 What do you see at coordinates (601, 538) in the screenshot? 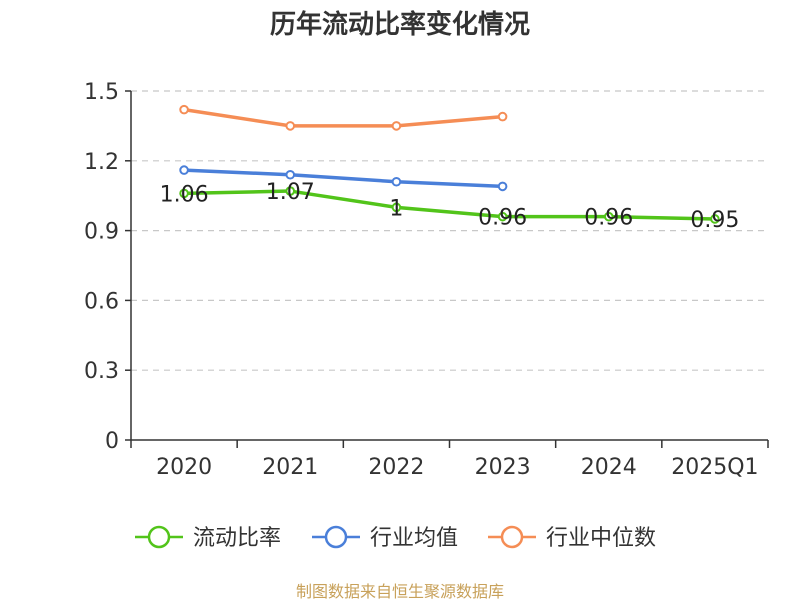
I see `legend-label: 行业中位数` at bounding box center [601, 538].